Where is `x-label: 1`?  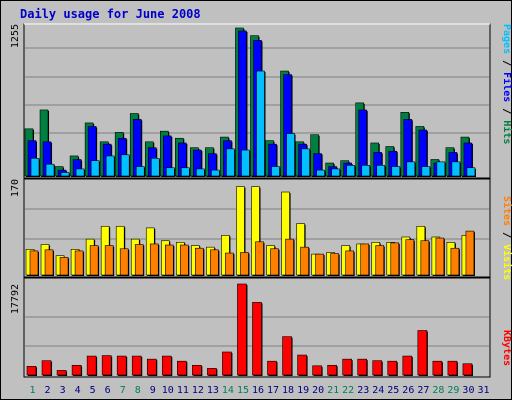 x-label: 1 is located at coordinates (33, 390).